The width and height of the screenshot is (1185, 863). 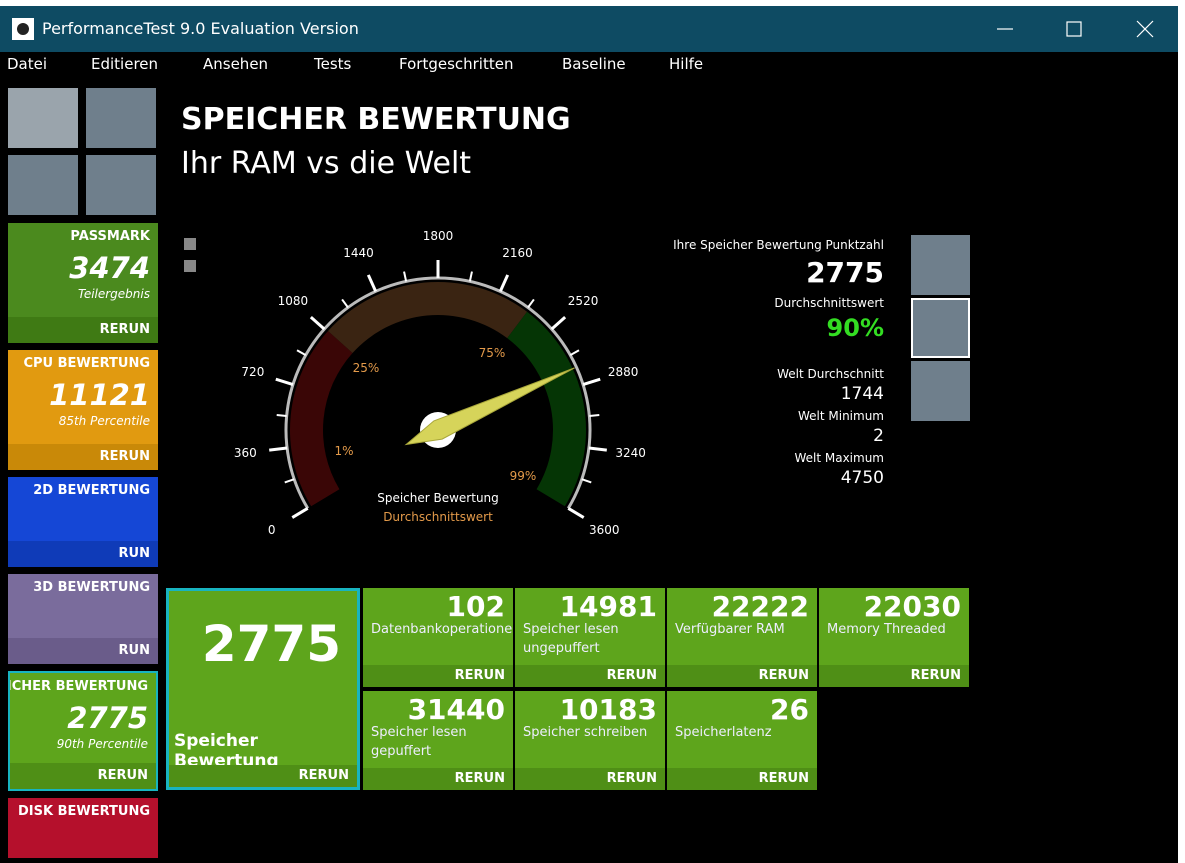 I want to click on stat-avg-label: Durchschnittswert, so click(x=829, y=303).